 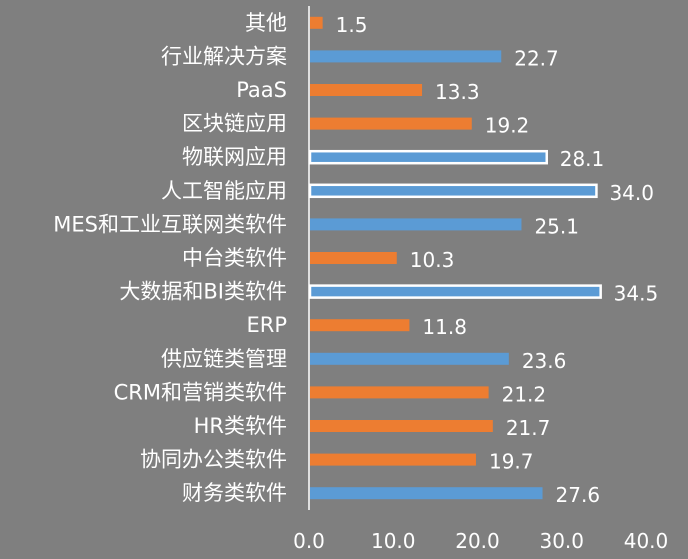 What do you see at coordinates (631, 193) in the screenshot?
I see `data-label: 34.0` at bounding box center [631, 193].